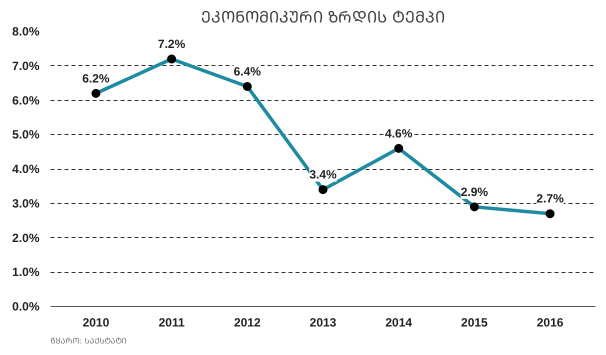 This screenshot has width=606, height=355. Describe the element at coordinates (26, 307) in the screenshot. I see `y-tick-label: 0.0%` at that location.